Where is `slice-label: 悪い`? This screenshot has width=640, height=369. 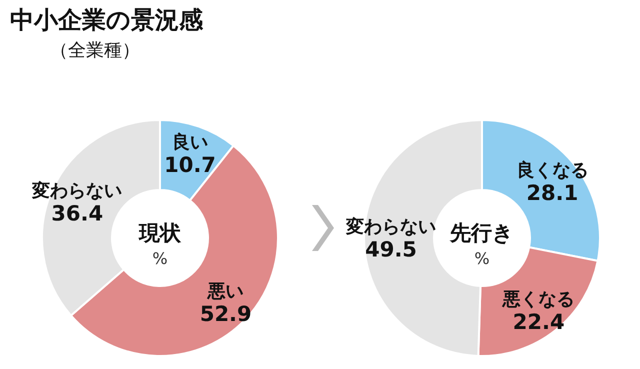 slice-label: 悪い is located at coordinates (225, 291).